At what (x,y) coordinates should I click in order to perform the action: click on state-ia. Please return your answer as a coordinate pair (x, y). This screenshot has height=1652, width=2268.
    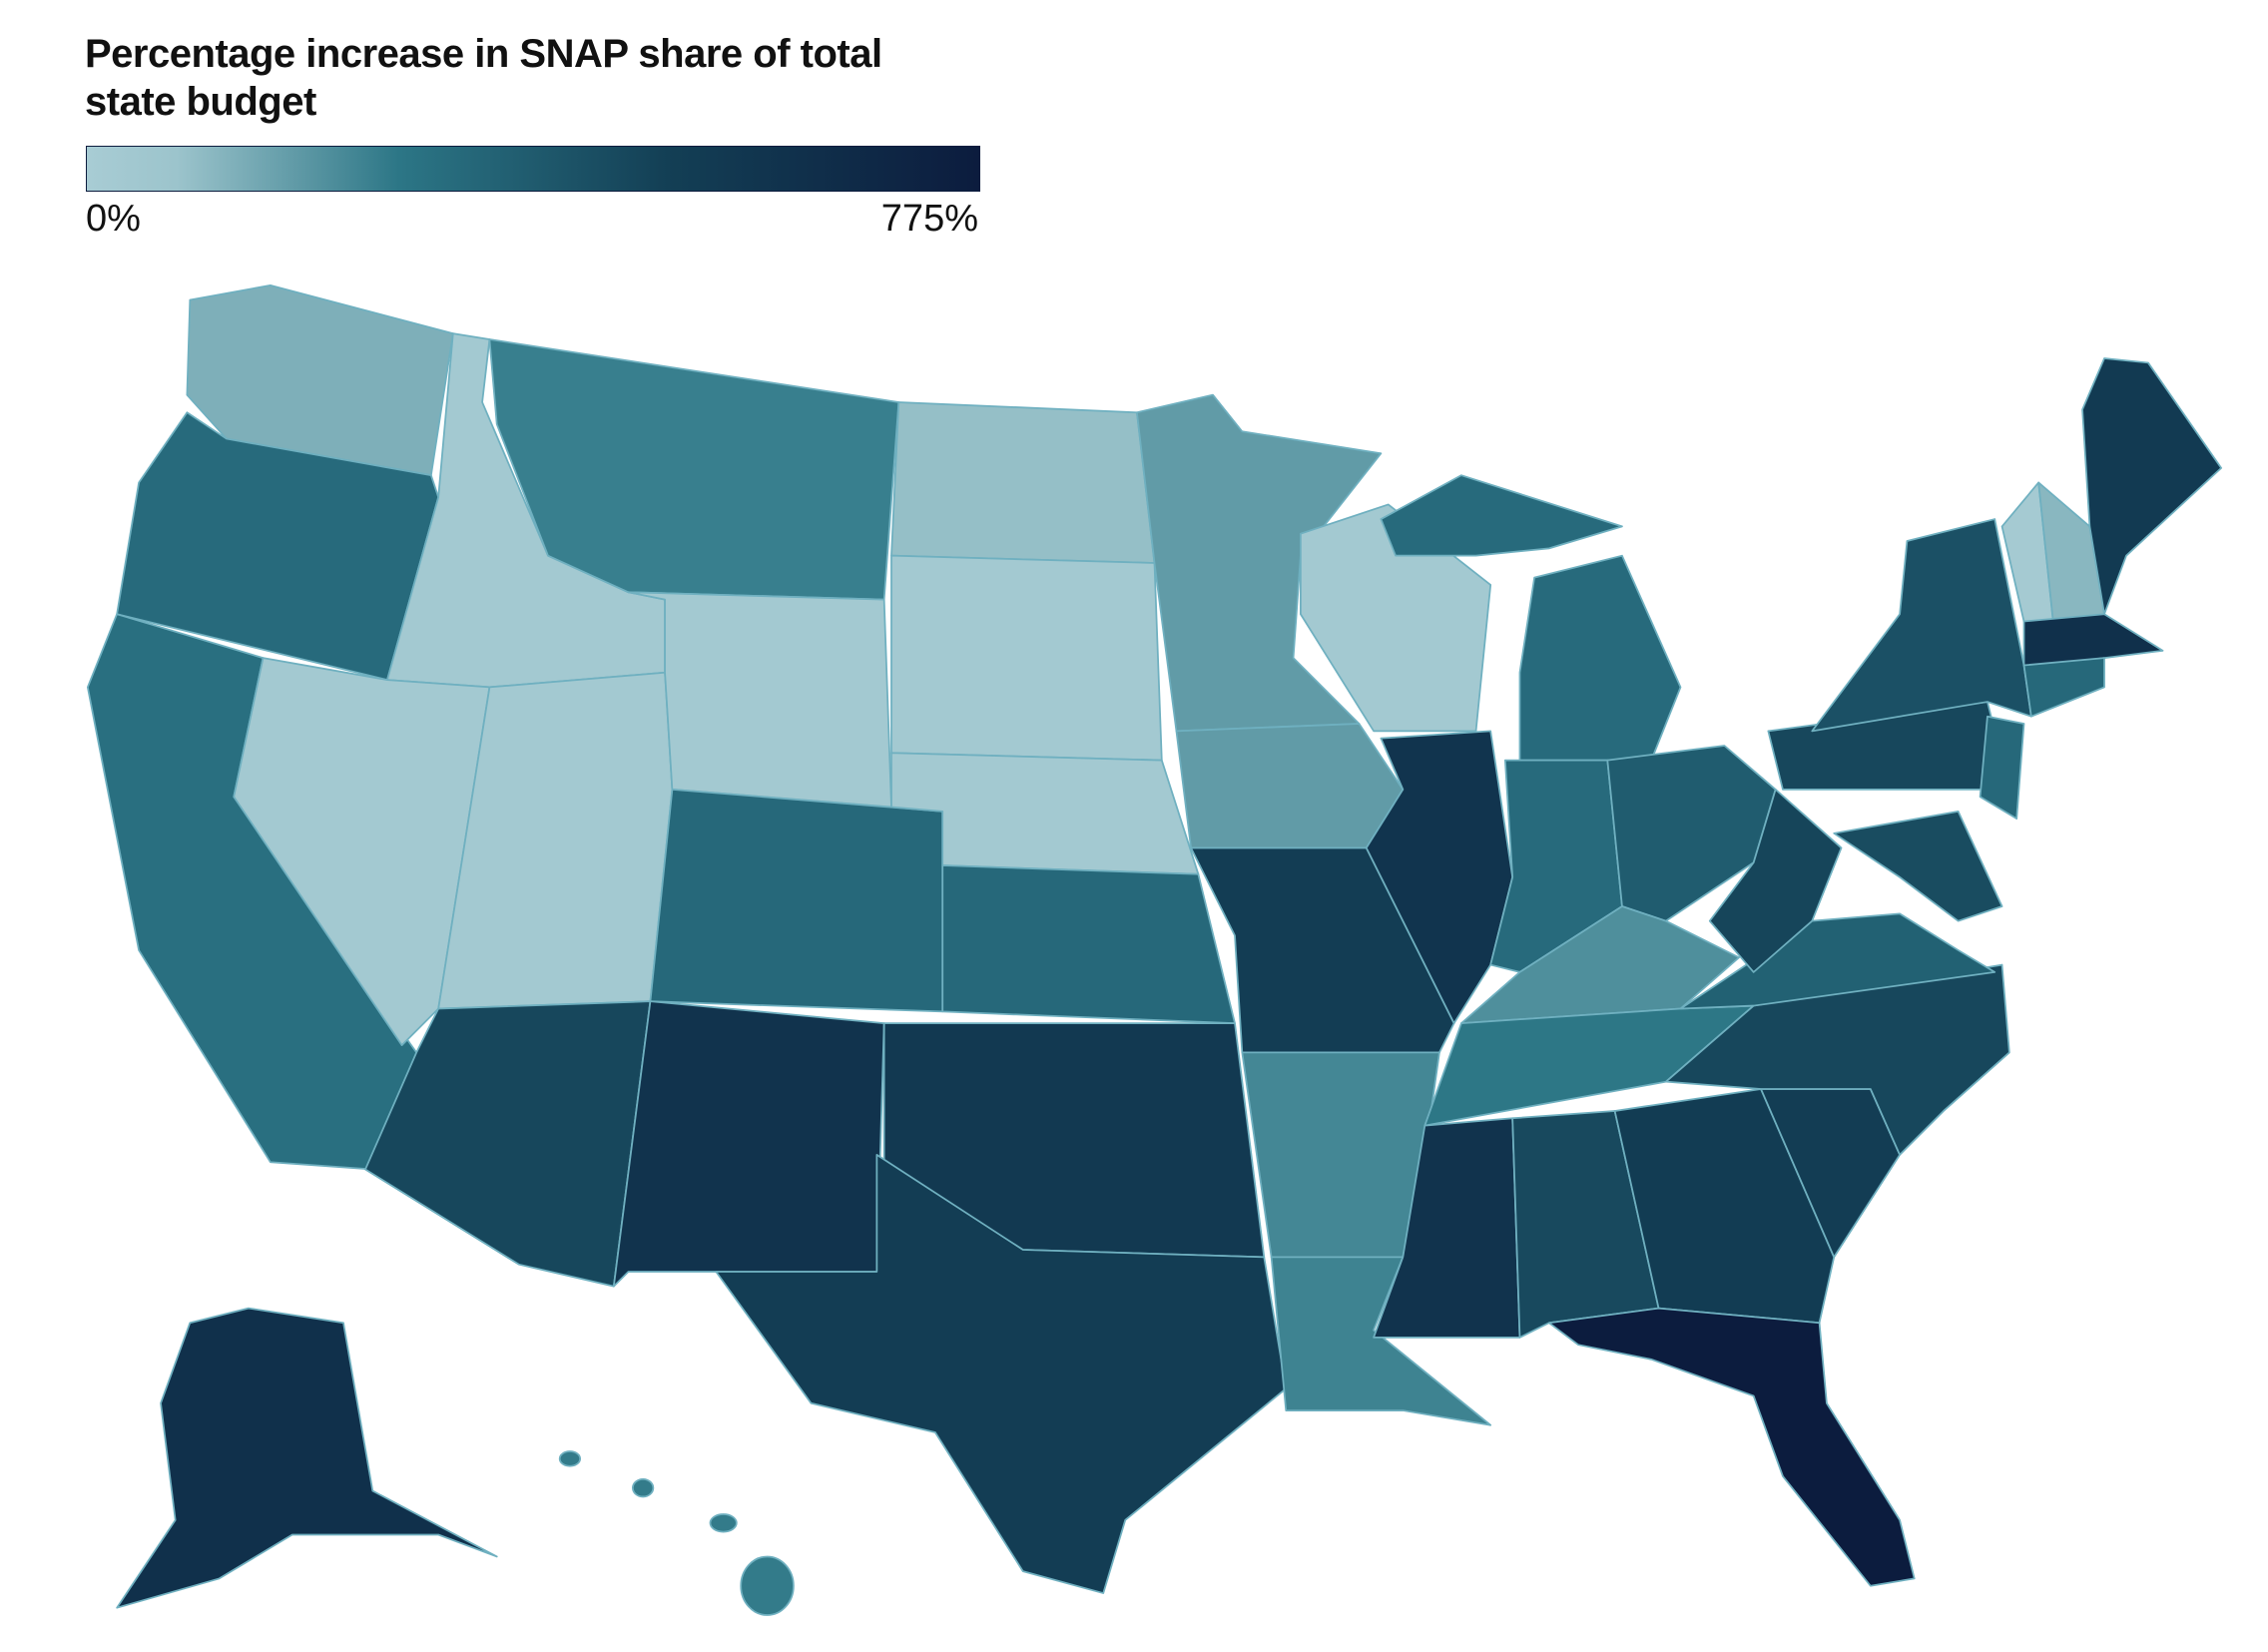
    Looking at the image, I should click on (1290, 786).